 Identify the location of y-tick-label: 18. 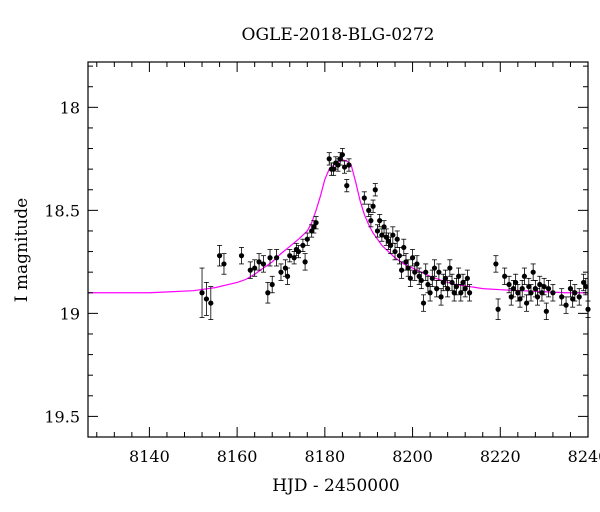
(70, 107).